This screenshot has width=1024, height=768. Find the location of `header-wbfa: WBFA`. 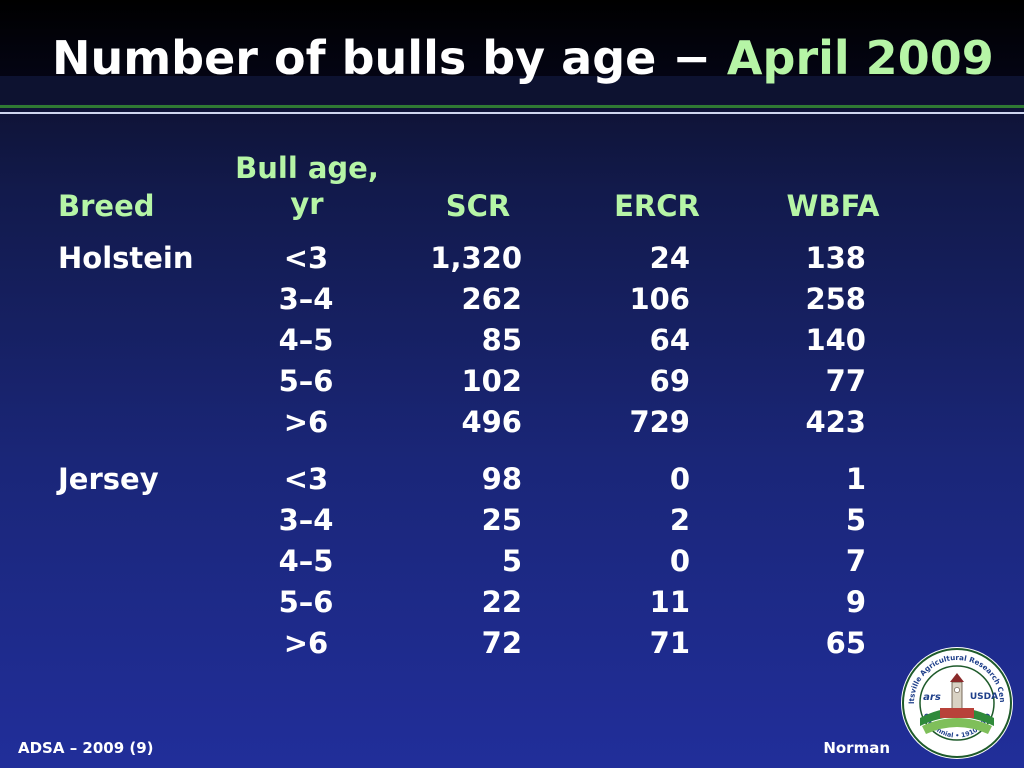

header-wbfa: WBFA is located at coordinates (833, 206).